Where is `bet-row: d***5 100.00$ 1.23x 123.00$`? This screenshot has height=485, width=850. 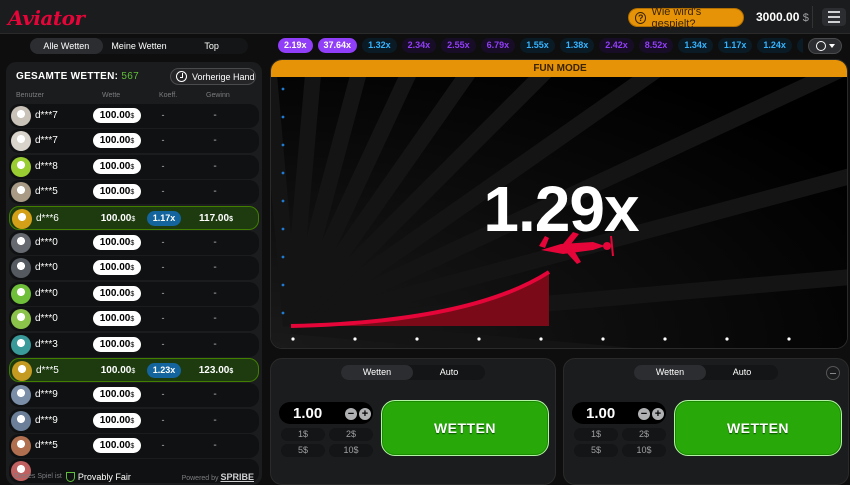 bet-row: d***5 100.00$ 1.23x 123.00$ is located at coordinates (134, 369).